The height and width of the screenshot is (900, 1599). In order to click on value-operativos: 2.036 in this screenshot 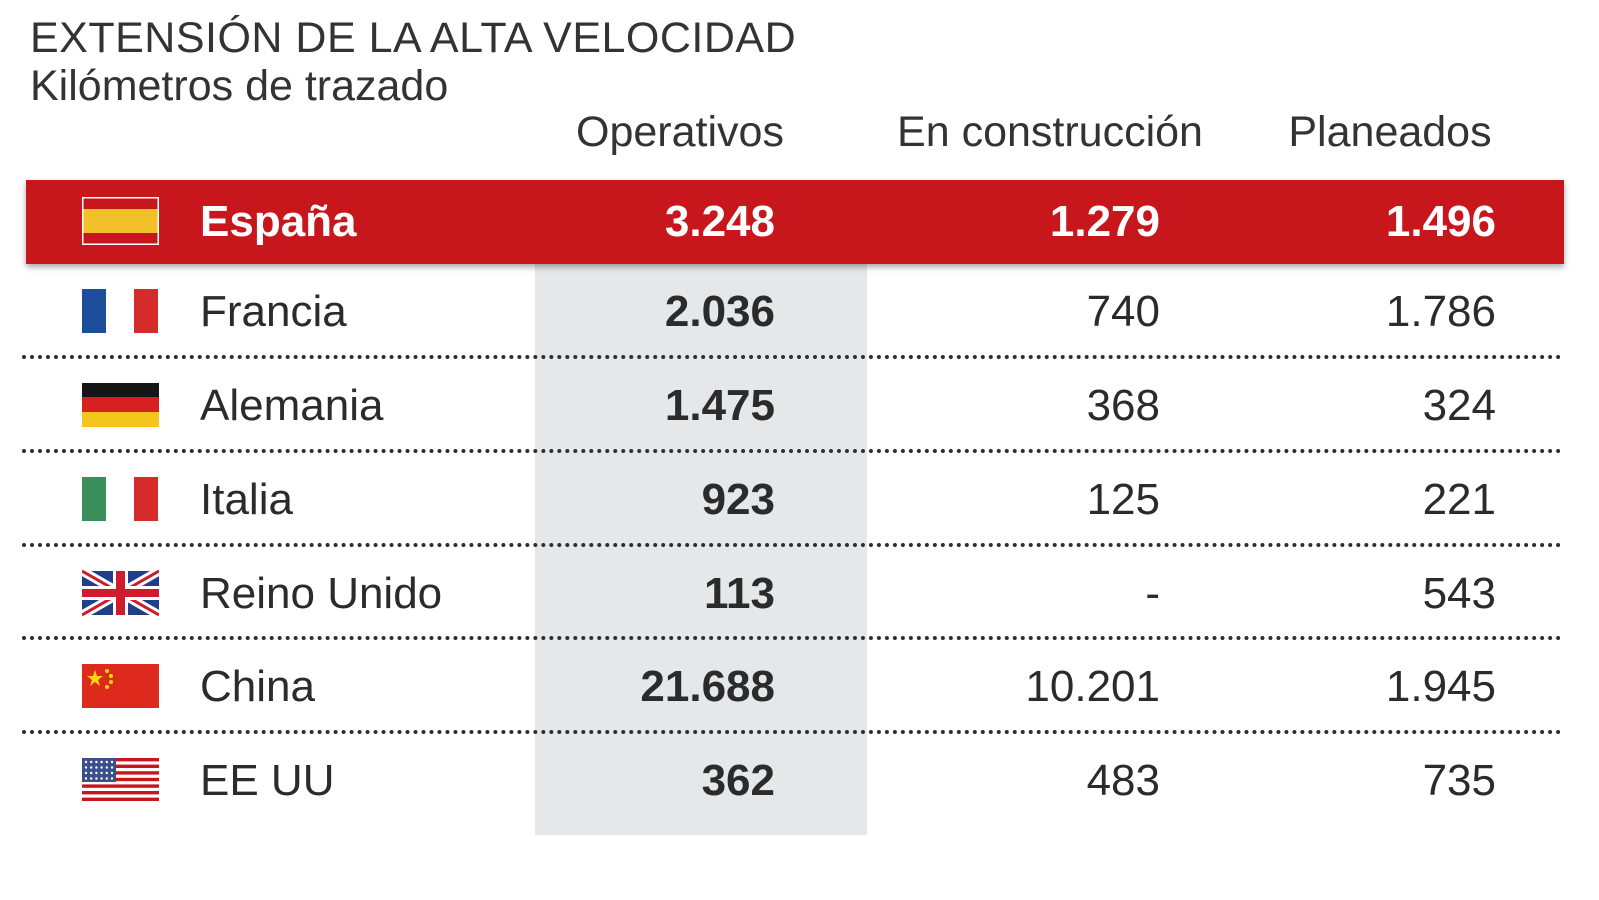, I will do `click(719, 311)`.